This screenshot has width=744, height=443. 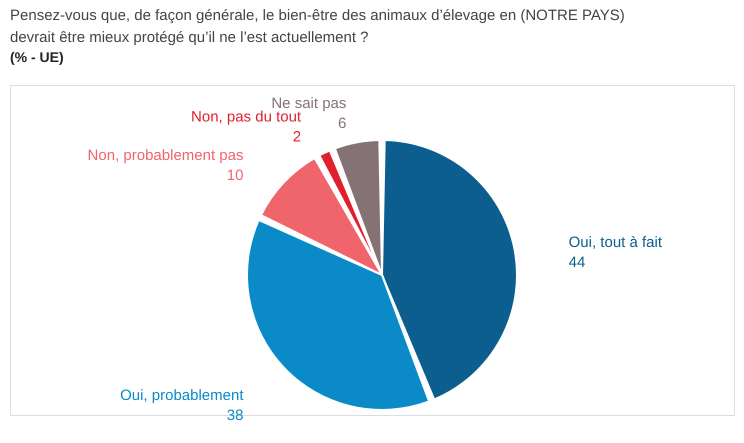 I want to click on chart-subtitle: (% - UE), so click(x=37, y=57).